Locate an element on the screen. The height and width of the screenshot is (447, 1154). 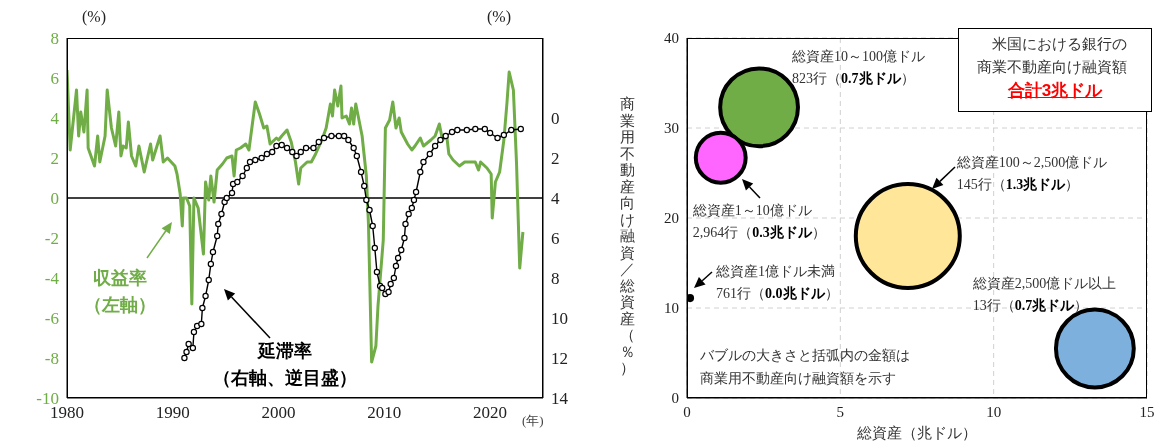
y-tick-label: 6 is located at coordinates (54, 79).